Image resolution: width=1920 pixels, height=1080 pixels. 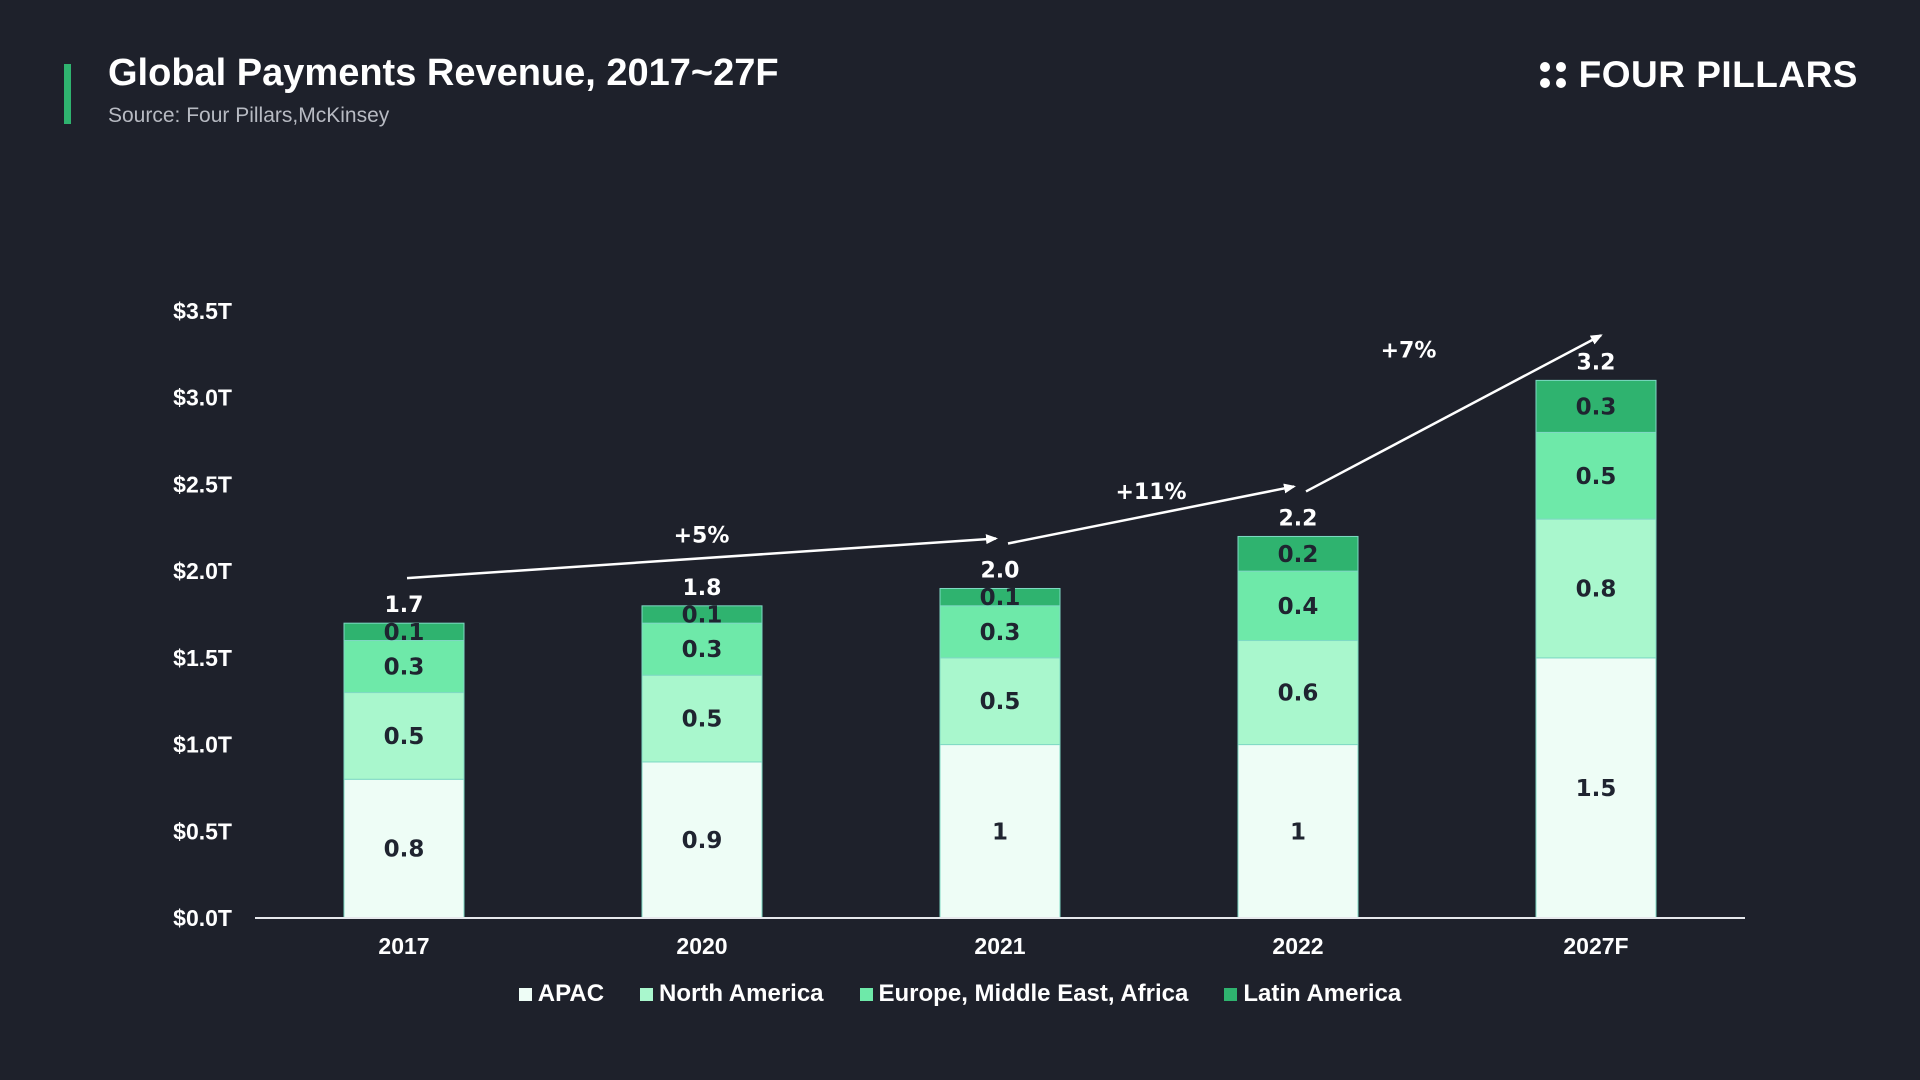 I want to click on page-title: Global Payments Revenue, 2017~27F, so click(x=443, y=73).